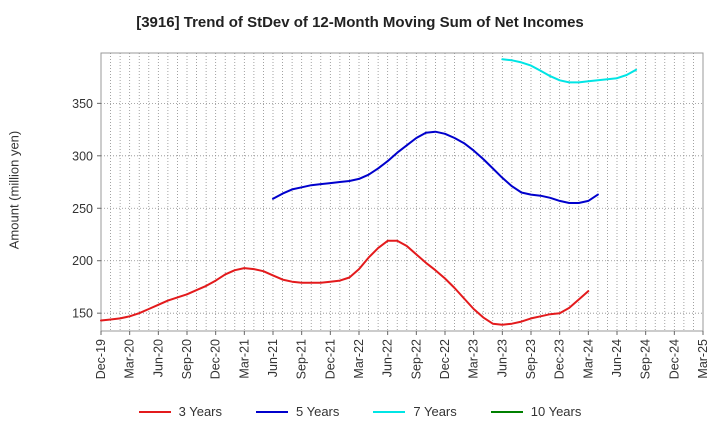 This screenshot has height=440, width=720. Describe the element at coordinates (82, 261) in the screenshot. I see `y-tick-label: 200` at that location.